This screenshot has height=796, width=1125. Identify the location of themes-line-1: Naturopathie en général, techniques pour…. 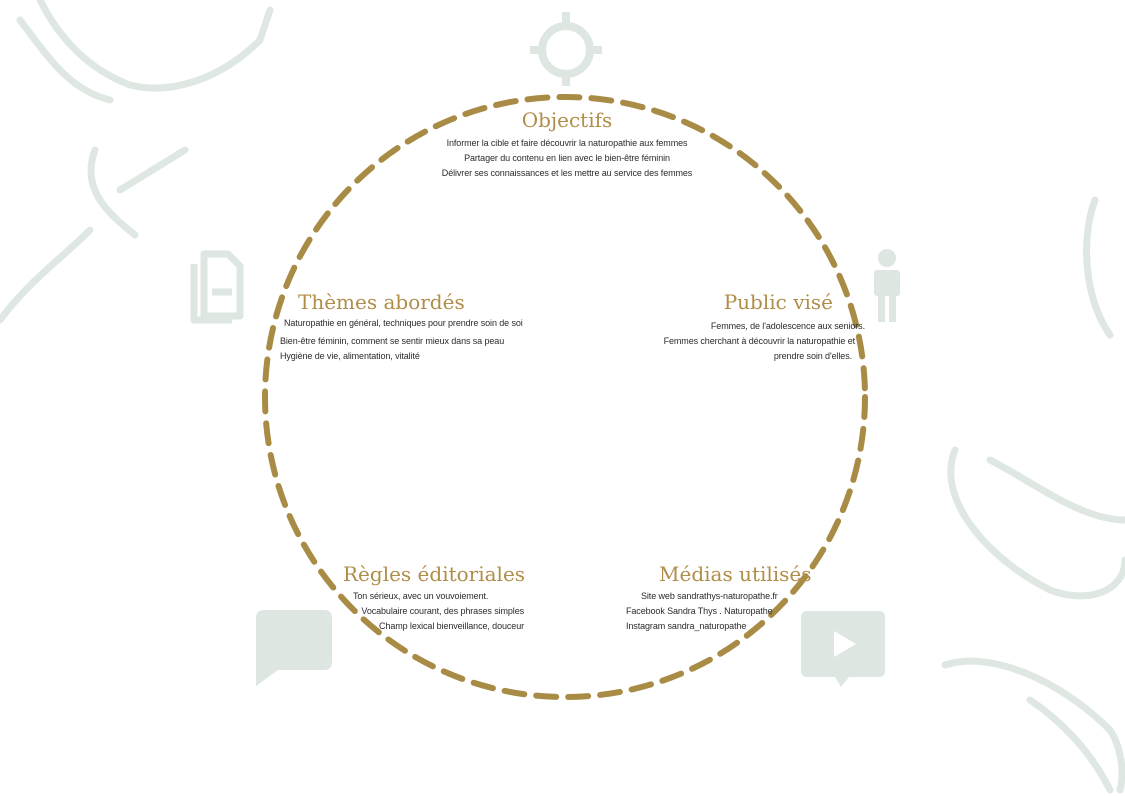
(403, 323).